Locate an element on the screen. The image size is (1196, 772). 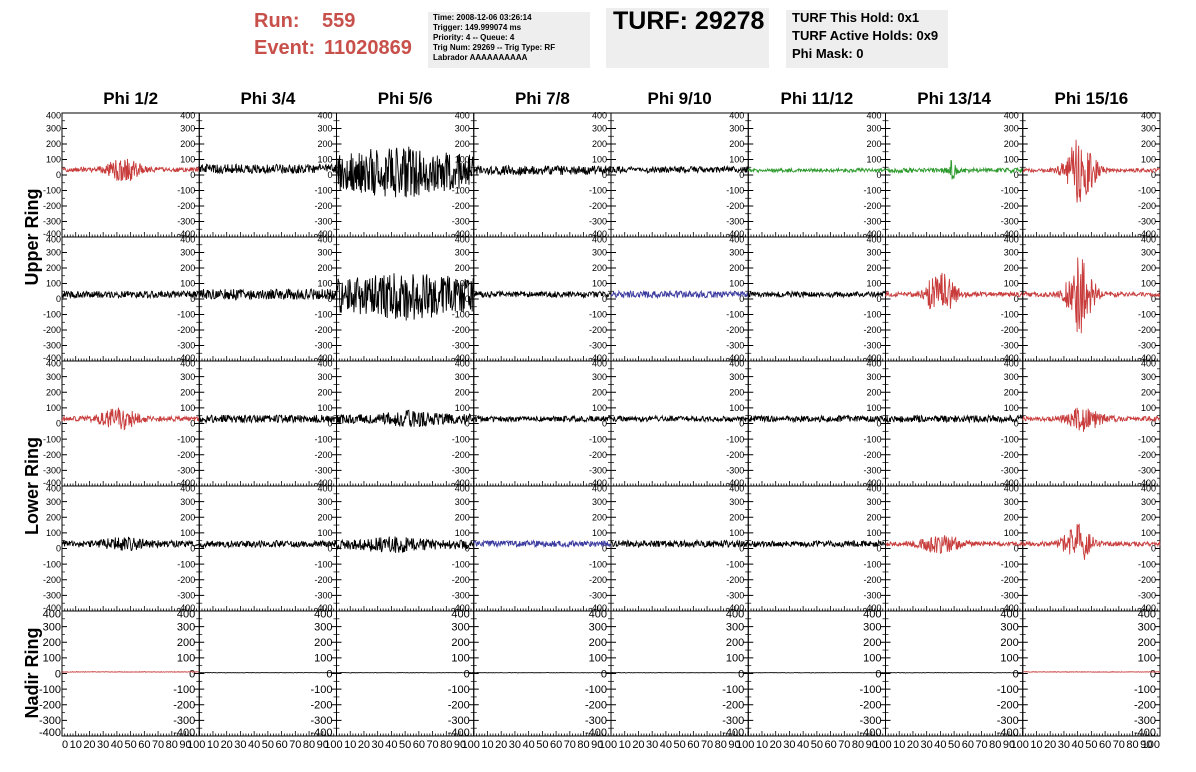
column-header-5: Phi 9/10 is located at coordinates (679, 98).